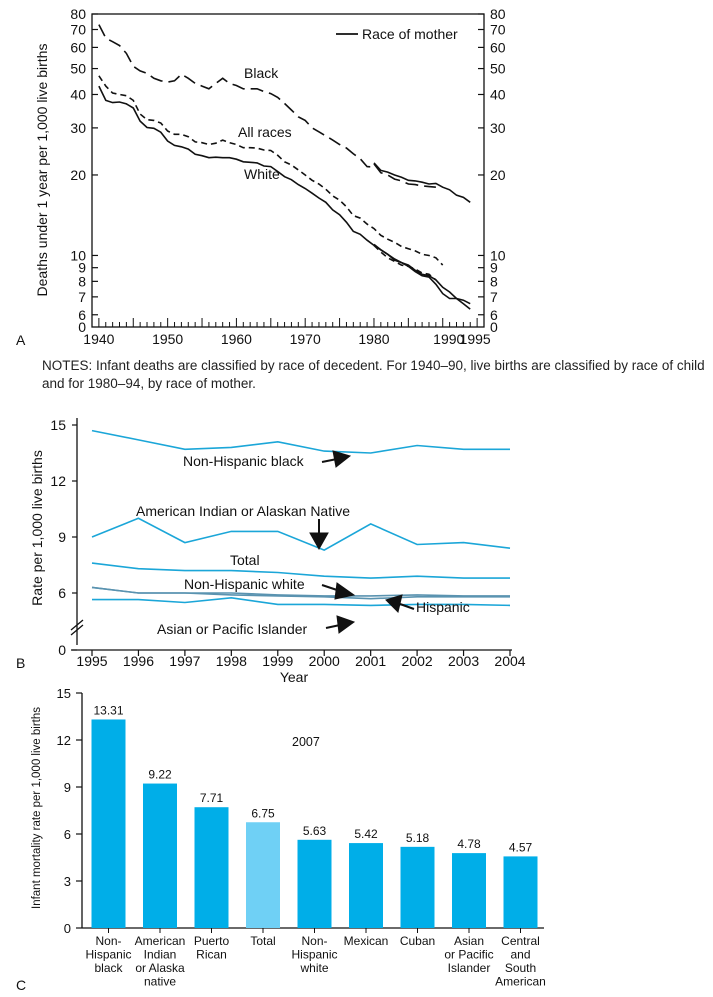 The image size is (713, 997). I want to click on label-non-hispanic-black: Non-Hispanic black, so click(244, 461).